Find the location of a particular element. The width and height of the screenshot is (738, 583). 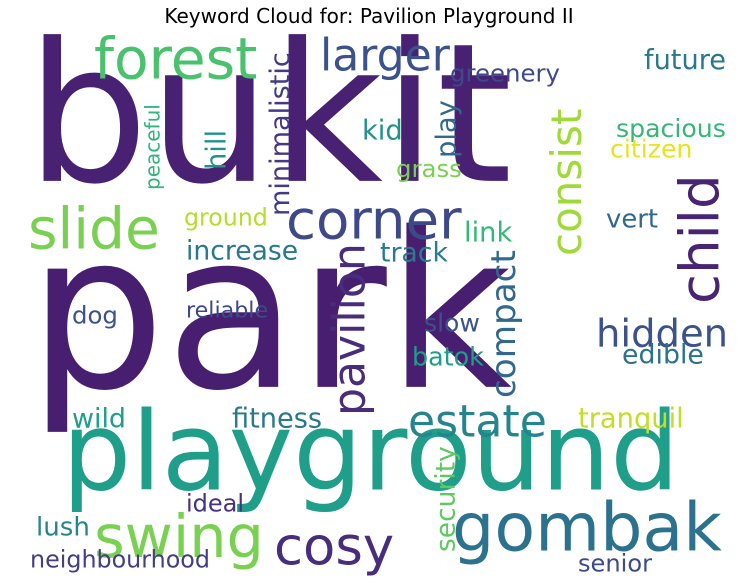

word-minimalistic: minimalistic is located at coordinates (280, 134).